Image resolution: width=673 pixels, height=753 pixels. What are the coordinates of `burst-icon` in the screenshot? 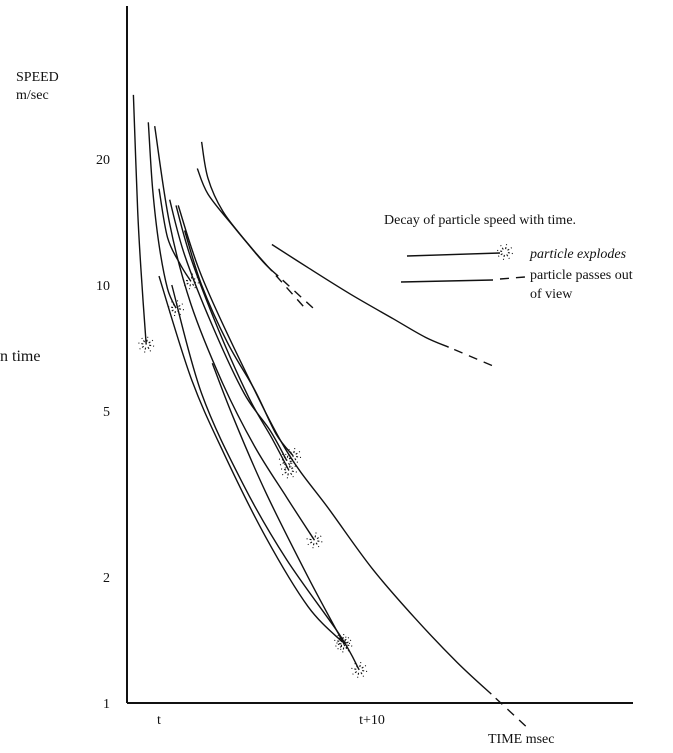 It's located at (505, 252).